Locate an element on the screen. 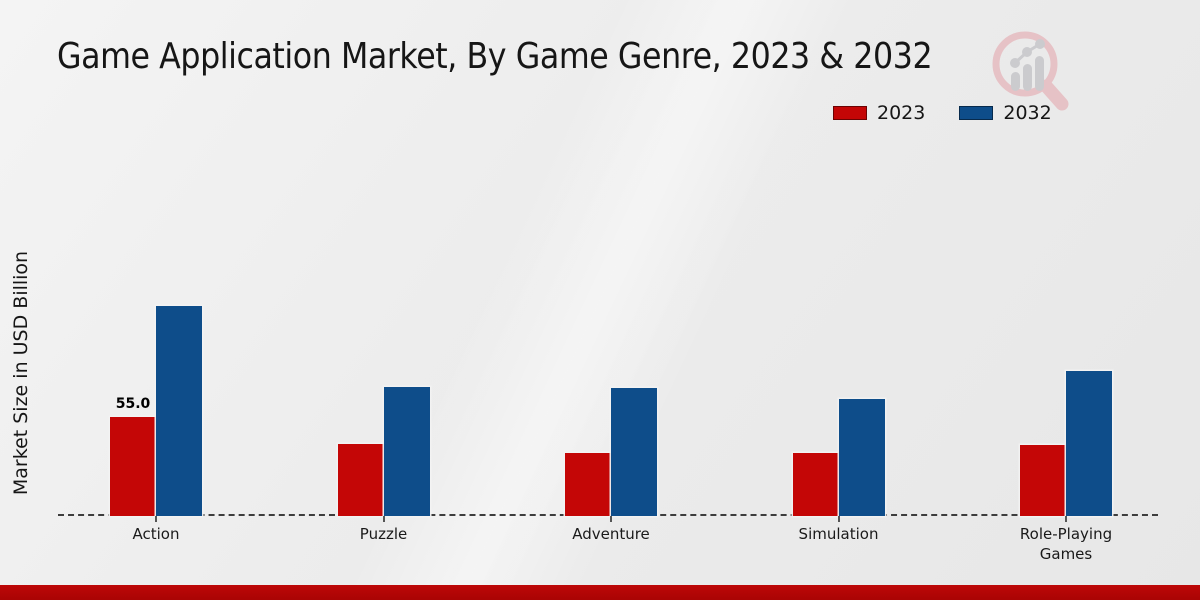 Image resolution: width=1200 pixels, height=600 pixels. x-axis-category-label: Adventure is located at coordinates (611, 534).